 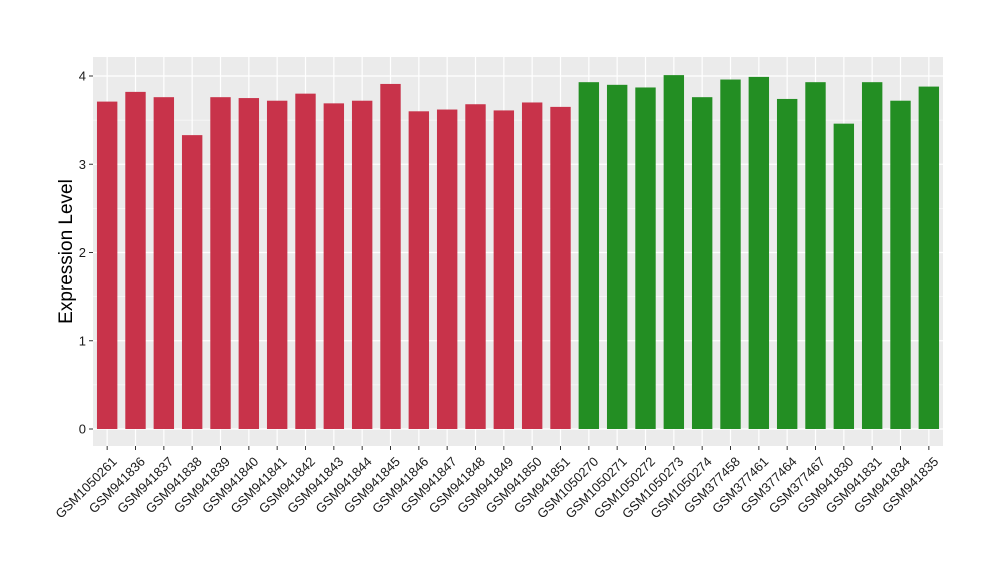 What do you see at coordinates (447, 269) in the screenshot?
I see `bar-GSM941847` at bounding box center [447, 269].